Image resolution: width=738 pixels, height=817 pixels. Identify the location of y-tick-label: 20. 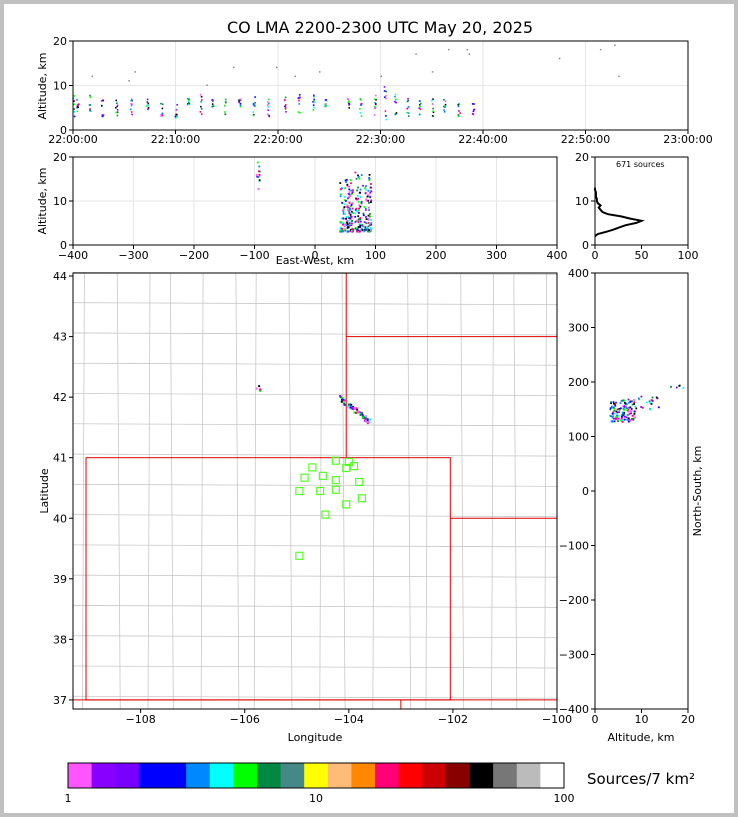
(582, 157).